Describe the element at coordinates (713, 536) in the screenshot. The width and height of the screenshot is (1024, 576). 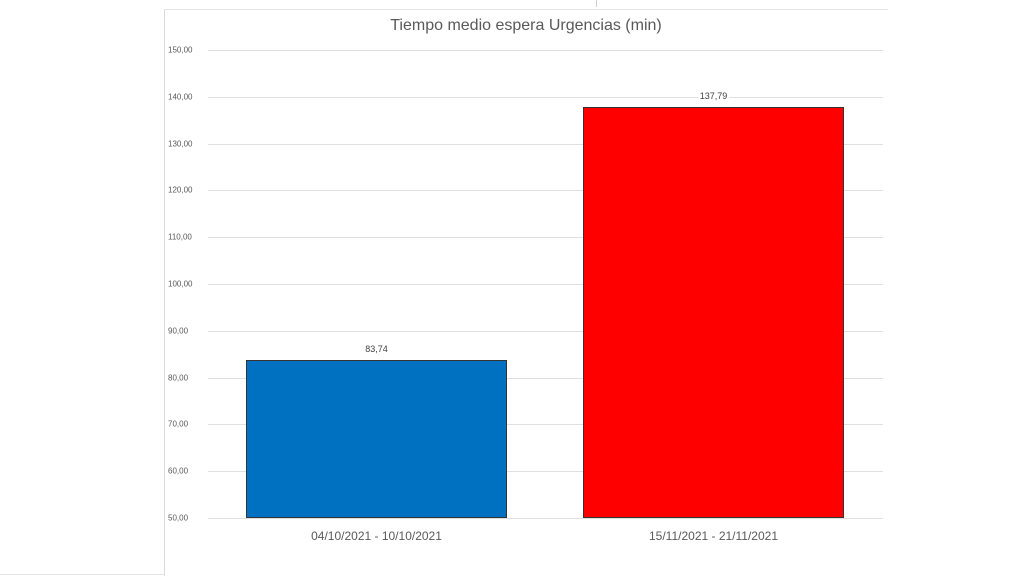
I see `x-axis-category-label: 15/11/2021 - 21/11/2021` at that location.